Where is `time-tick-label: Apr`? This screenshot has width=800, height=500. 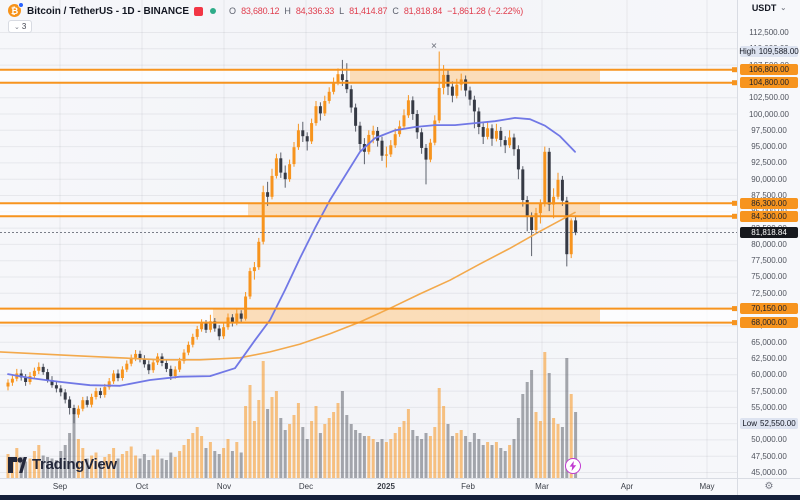 time-tick-label: Apr is located at coordinates (627, 486).